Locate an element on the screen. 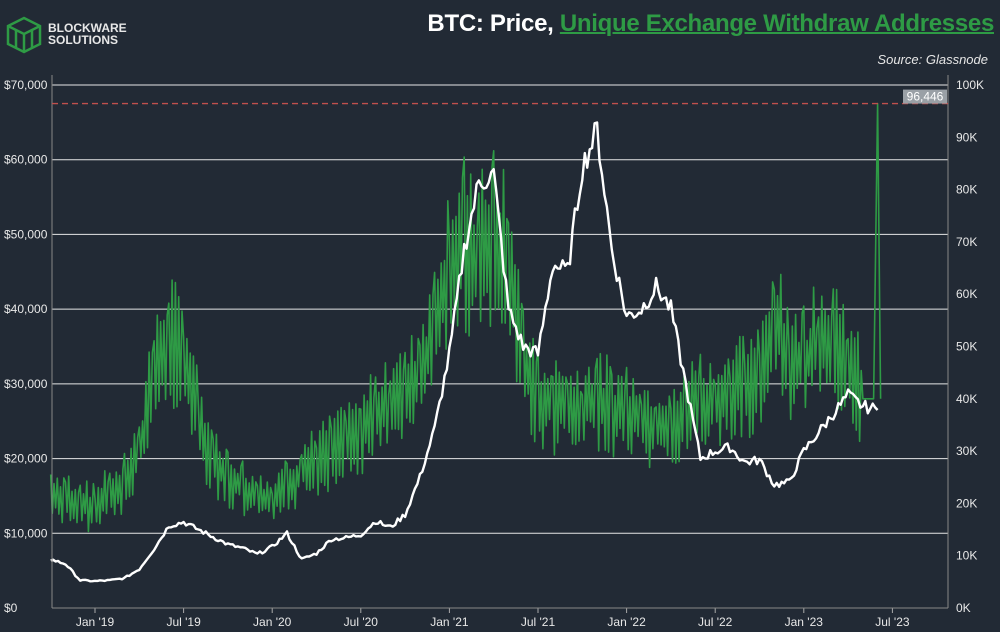 The width and height of the screenshot is (1000, 632). y-right-tick-label: 90K is located at coordinates (966, 137).